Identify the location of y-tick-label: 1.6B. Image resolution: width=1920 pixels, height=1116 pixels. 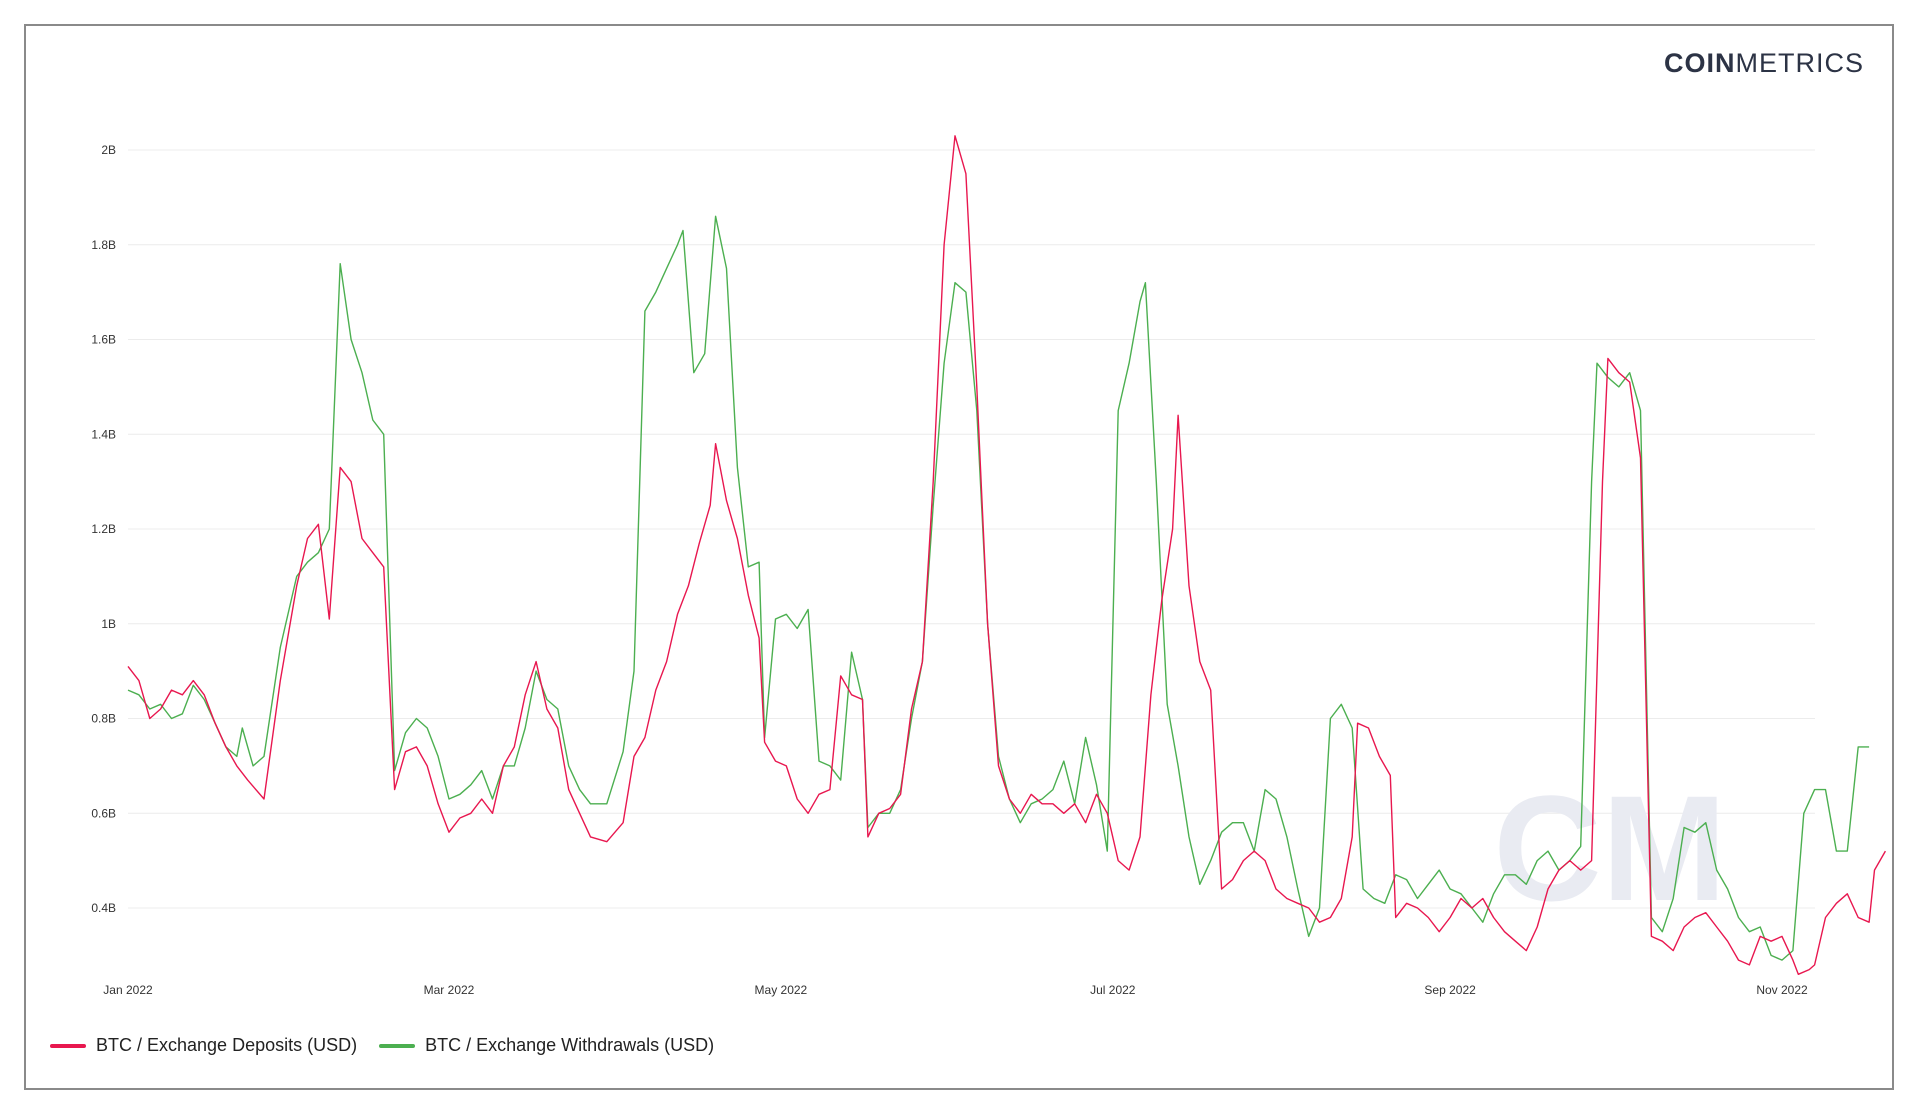
(103, 340).